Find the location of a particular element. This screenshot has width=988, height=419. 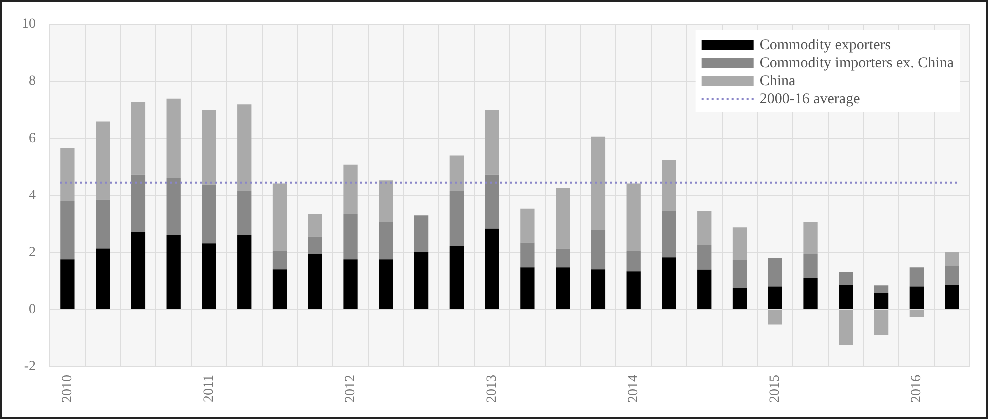

legend-label: 2000-16 average is located at coordinates (810, 99).